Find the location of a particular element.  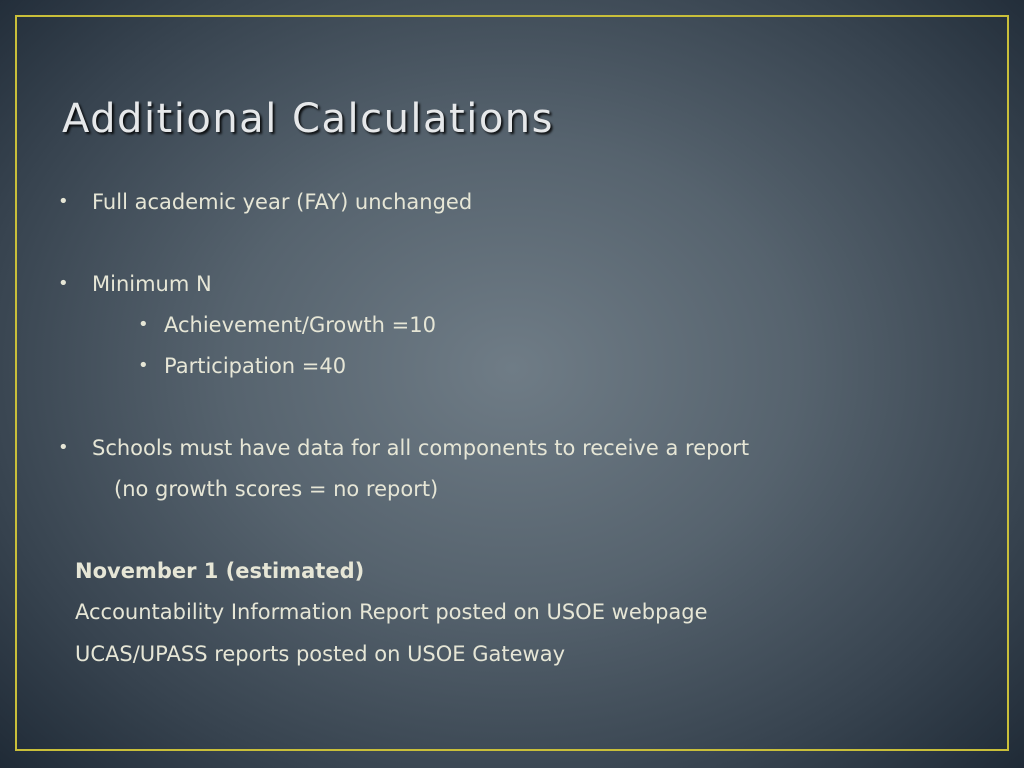

slide-title: Additional Calculations is located at coordinates (308, 119).